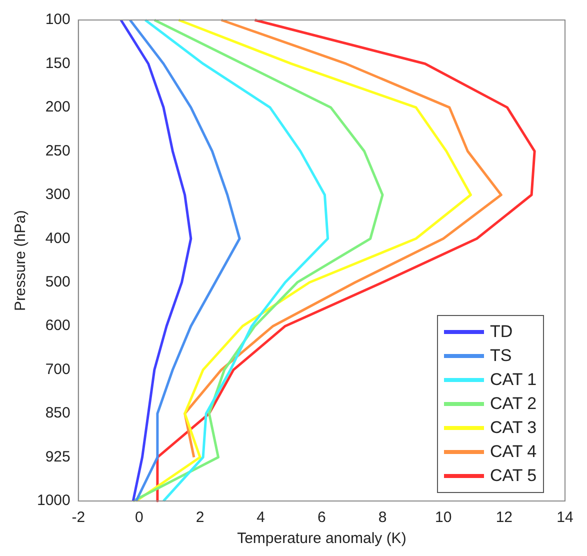  I want to click on y-tick-label: 925, so click(57, 457).